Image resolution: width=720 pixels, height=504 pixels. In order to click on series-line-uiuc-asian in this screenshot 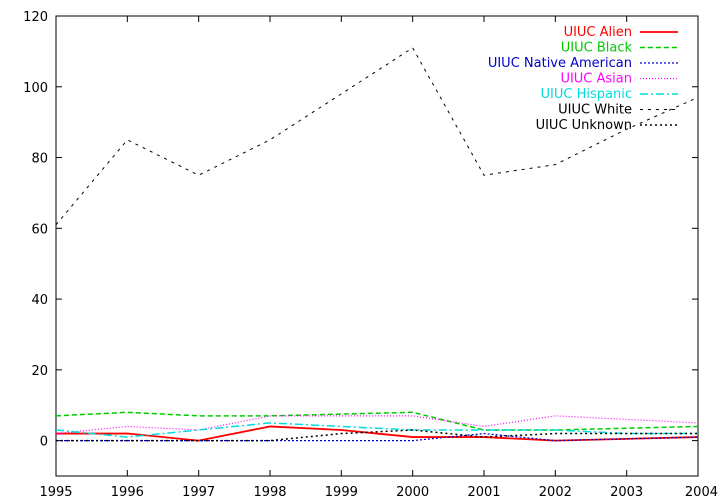, I will do `click(377, 425)`.